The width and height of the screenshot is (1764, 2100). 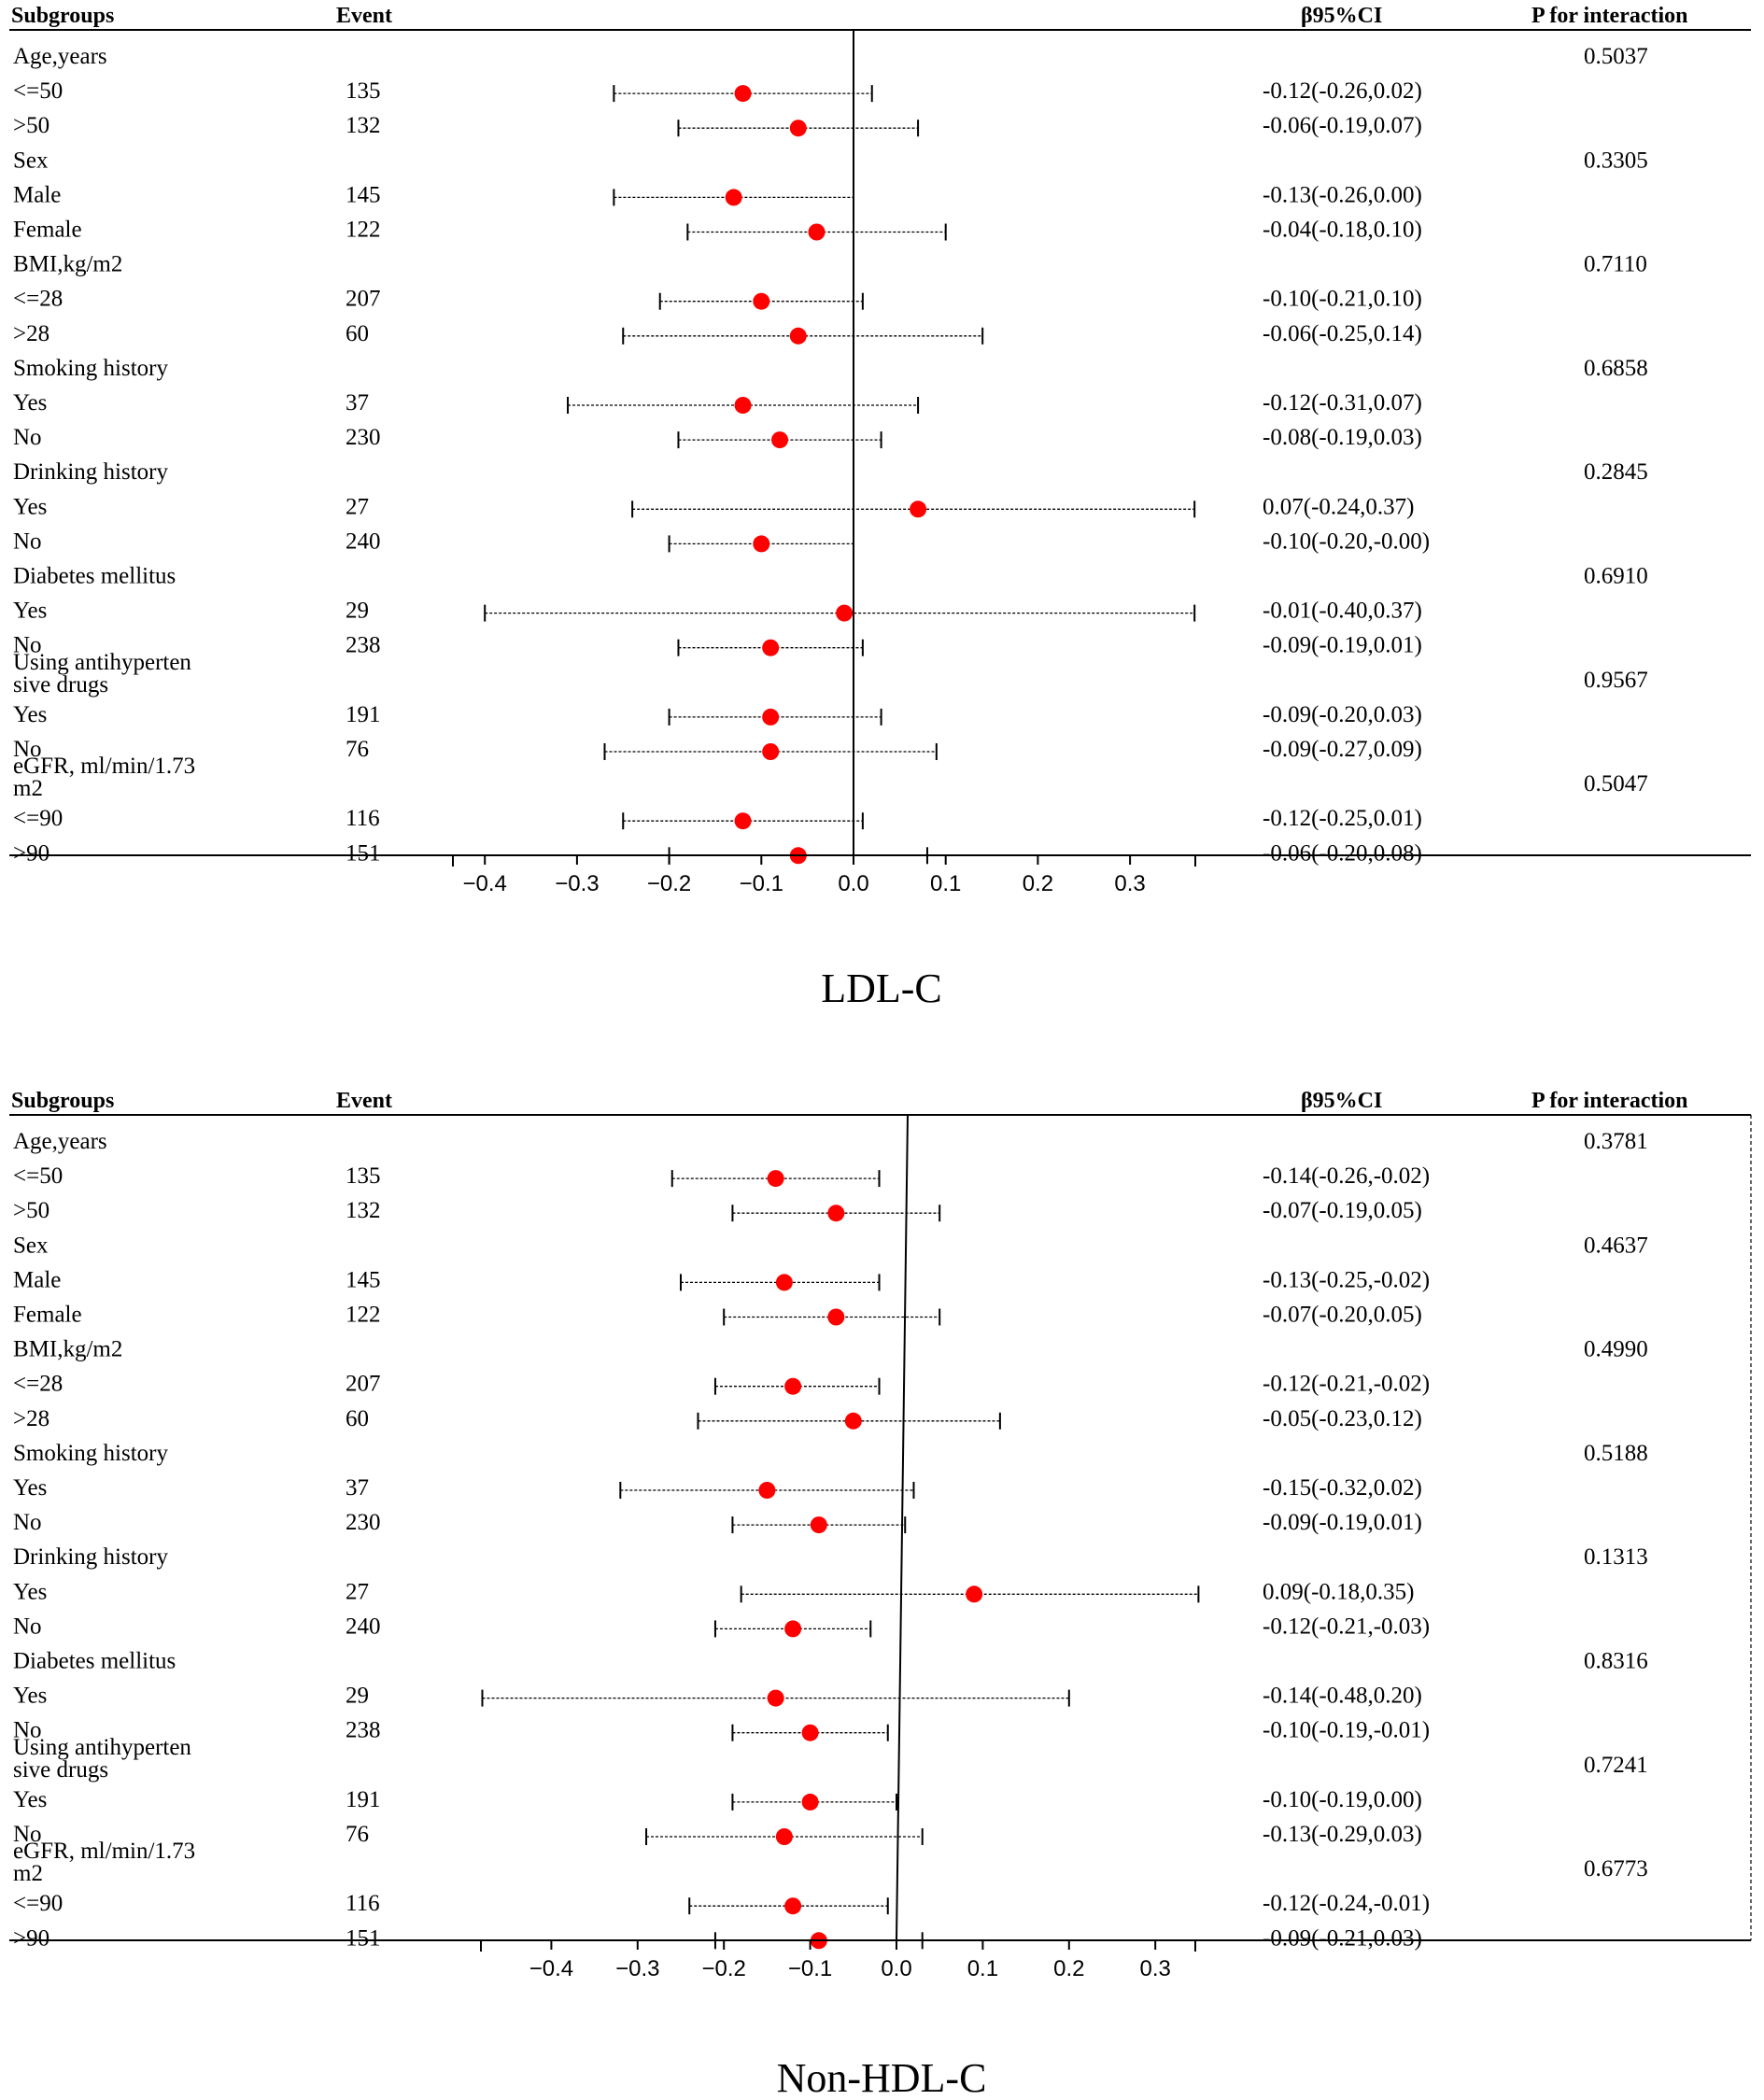 I want to click on p-interaction-value: 0.3781, so click(x=1616, y=1141).